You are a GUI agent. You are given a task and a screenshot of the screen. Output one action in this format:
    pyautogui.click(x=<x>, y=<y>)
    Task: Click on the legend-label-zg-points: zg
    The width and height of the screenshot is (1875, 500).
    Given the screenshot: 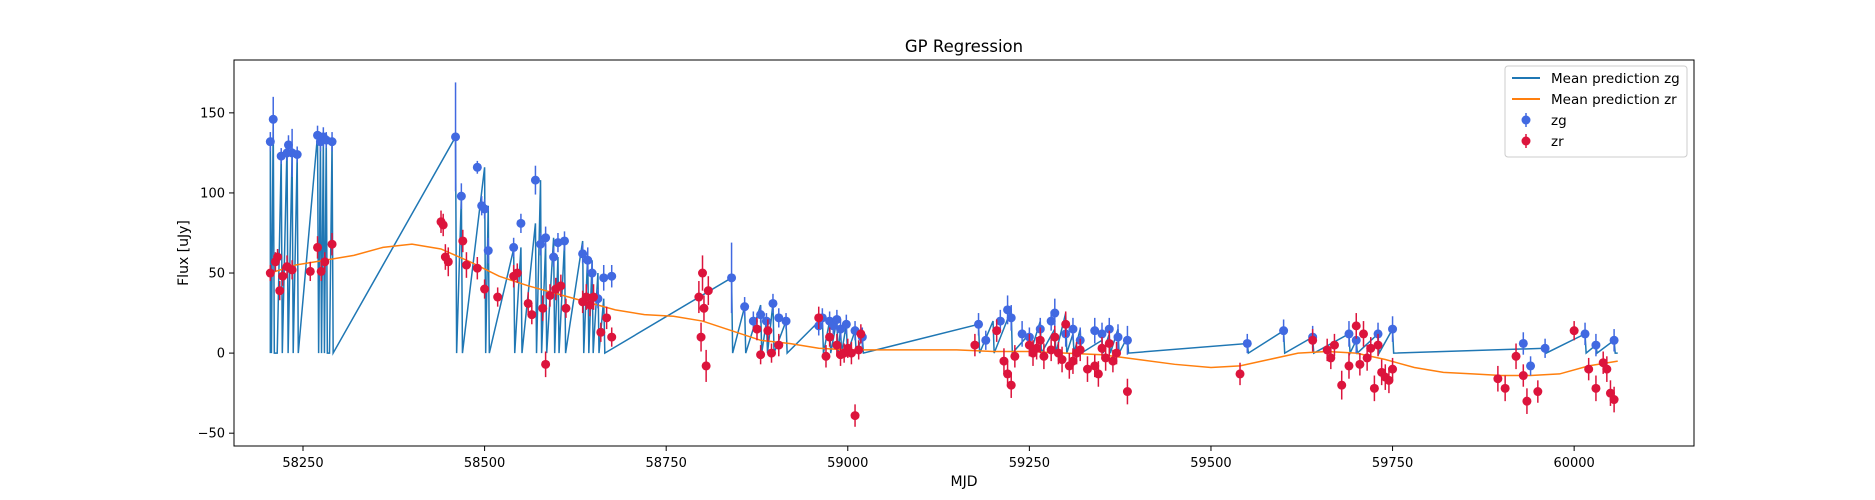 What is the action you would take?
    pyautogui.click(x=1559, y=121)
    